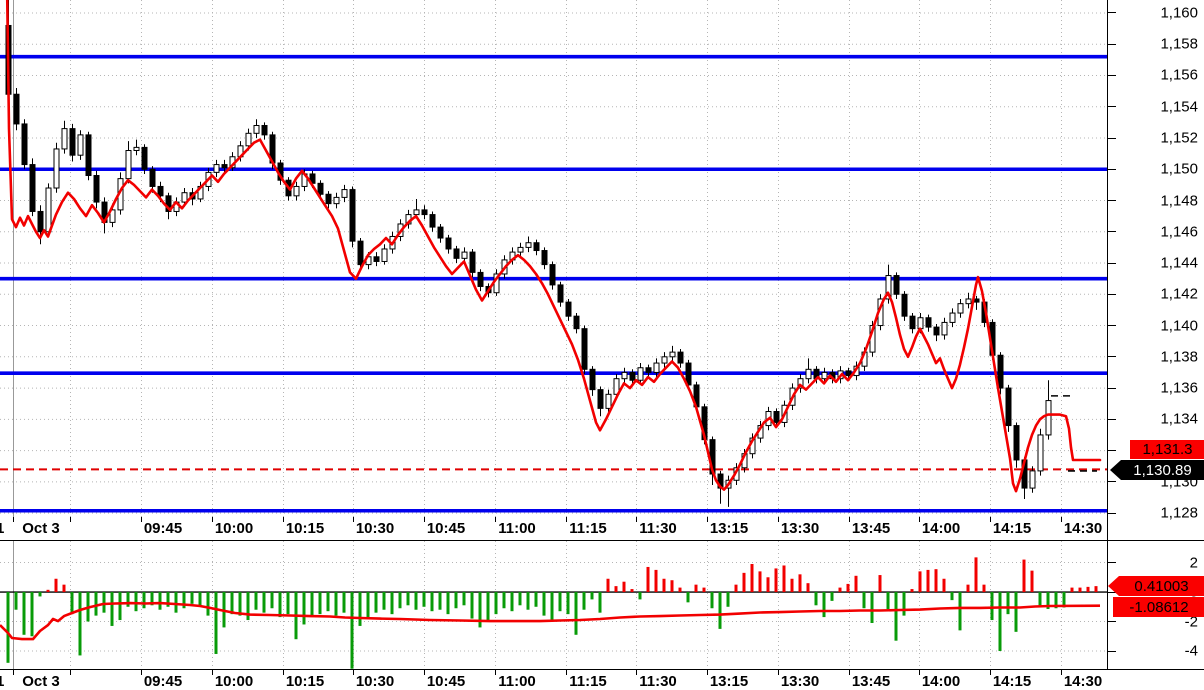 The image size is (1204, 690). Describe the element at coordinates (446, 528) in the screenshot. I see `time-label: 10:45` at that location.